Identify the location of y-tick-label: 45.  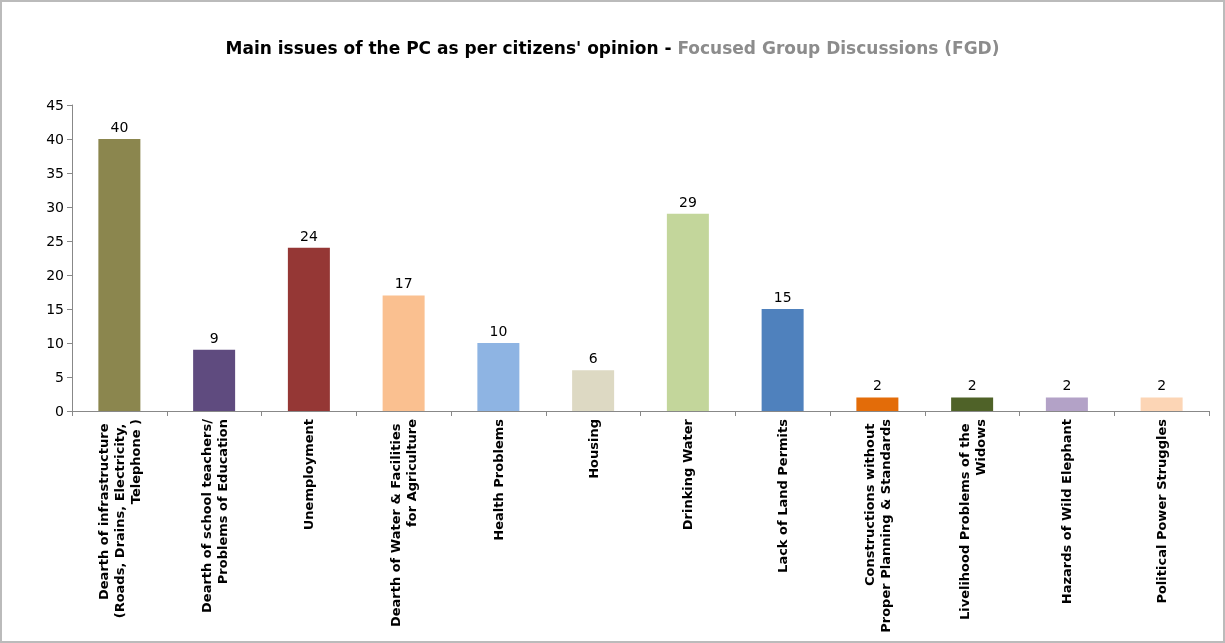
(55, 105).